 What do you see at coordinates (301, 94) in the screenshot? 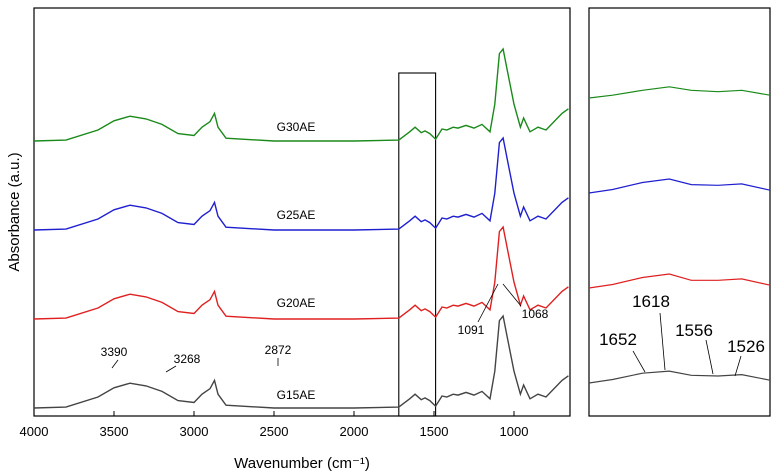
I see `series-line-g30ae` at bounding box center [301, 94].